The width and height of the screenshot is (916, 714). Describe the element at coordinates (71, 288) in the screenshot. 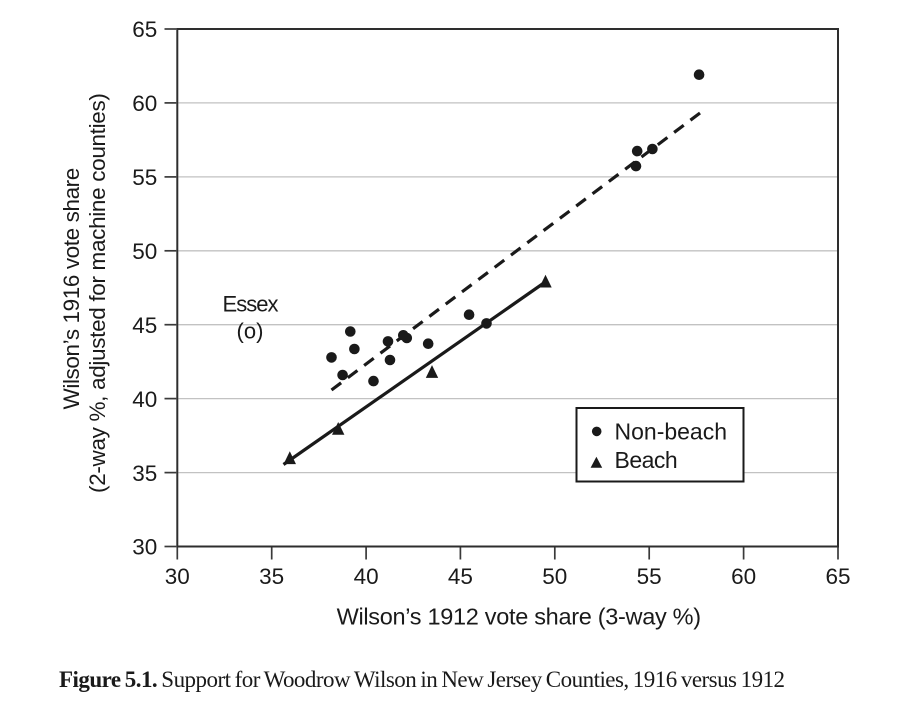

I see `svg-text: Wilson’s 1916 vote share` at that location.